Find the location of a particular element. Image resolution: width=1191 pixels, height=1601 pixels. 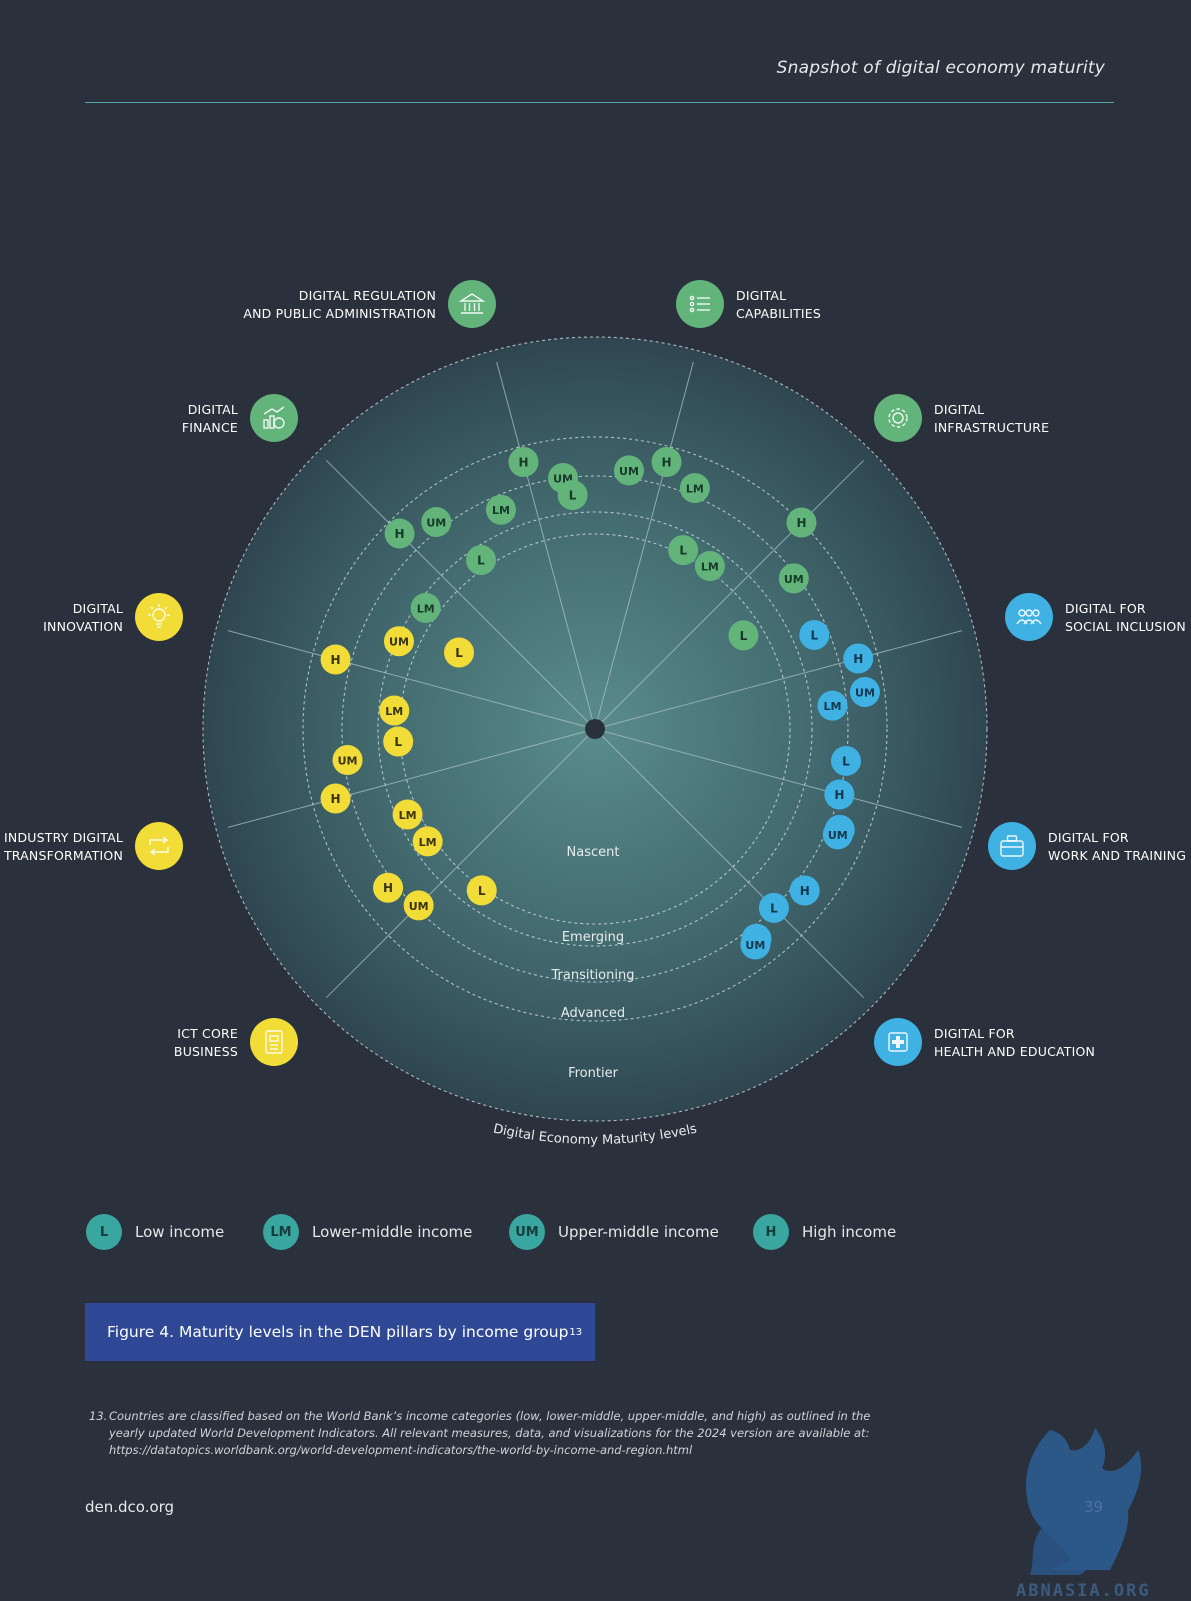

legend-label: Upper-middle income is located at coordinates (638, 1232).